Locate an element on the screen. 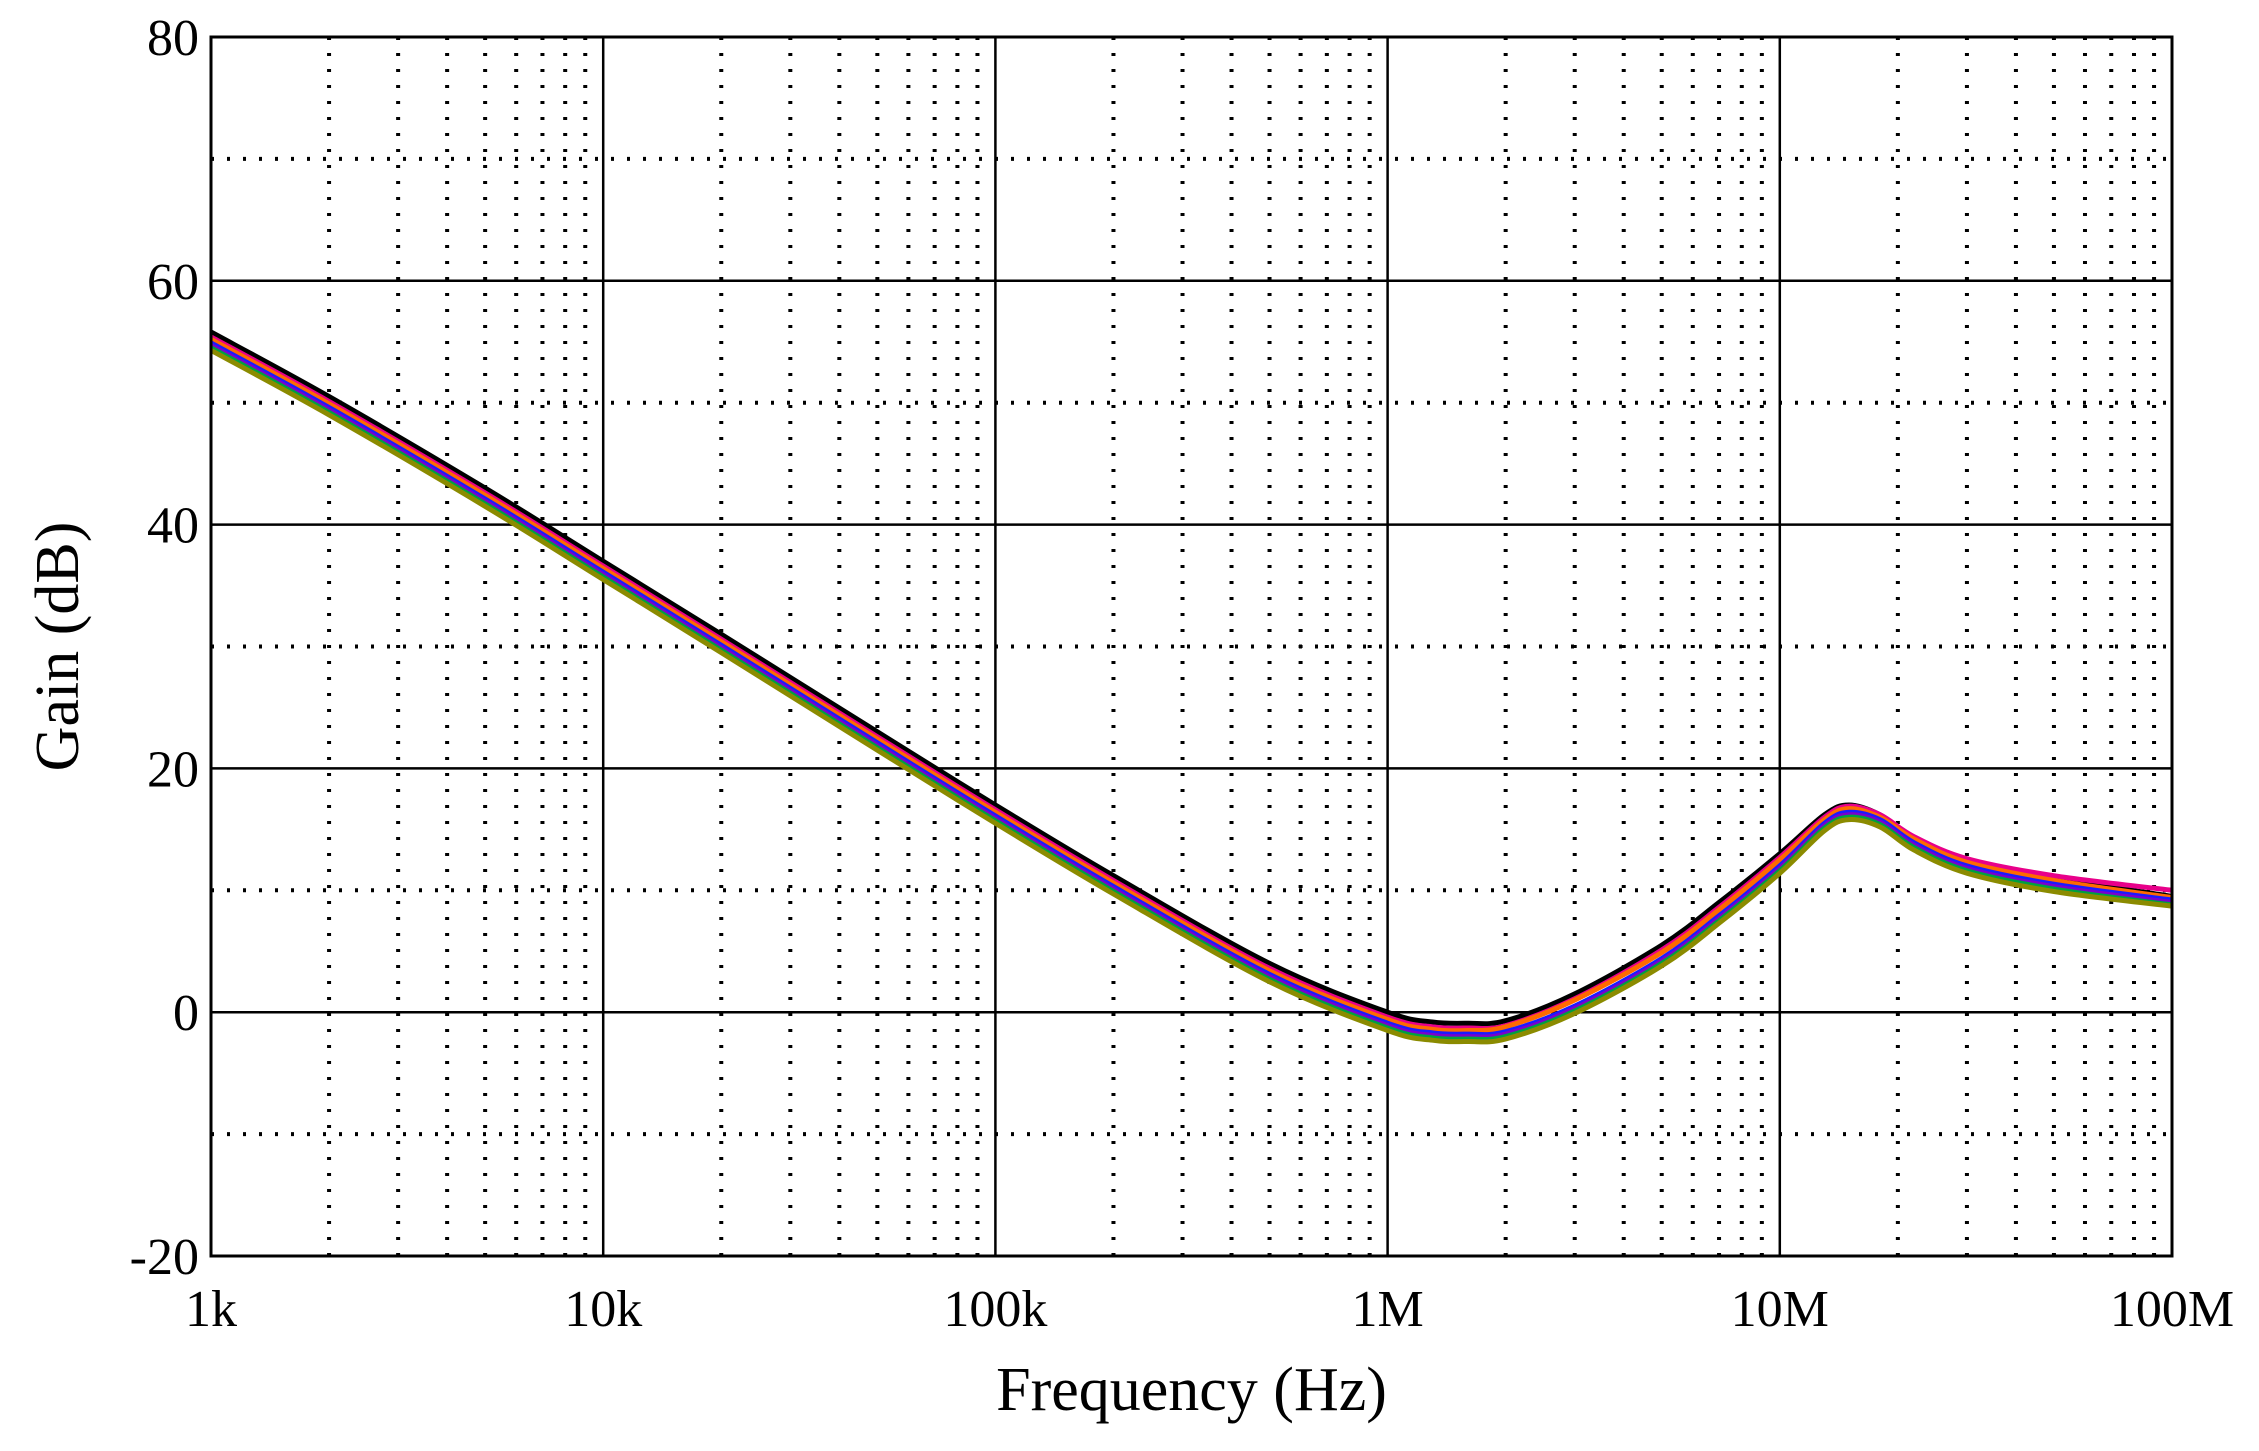 The image size is (2259, 1451). y-tick-label: -20 is located at coordinates (164, 1257).